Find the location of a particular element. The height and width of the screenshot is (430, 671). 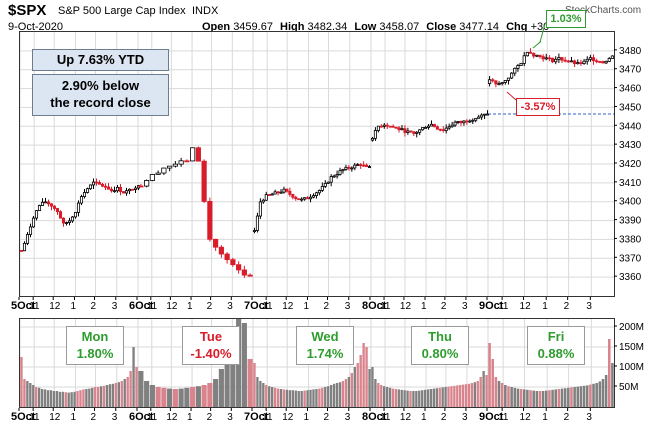

chg-label: Chg is located at coordinates (517, 27).